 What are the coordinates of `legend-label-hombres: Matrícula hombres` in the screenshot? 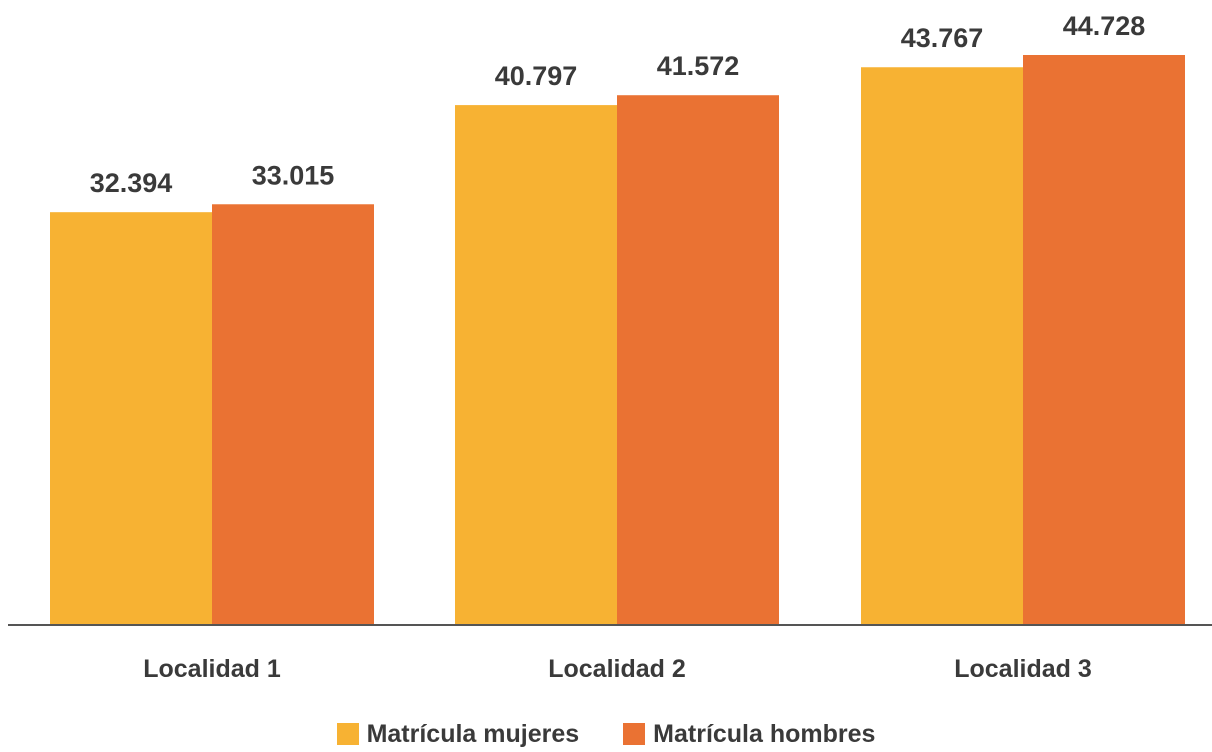 It's located at (764, 733).